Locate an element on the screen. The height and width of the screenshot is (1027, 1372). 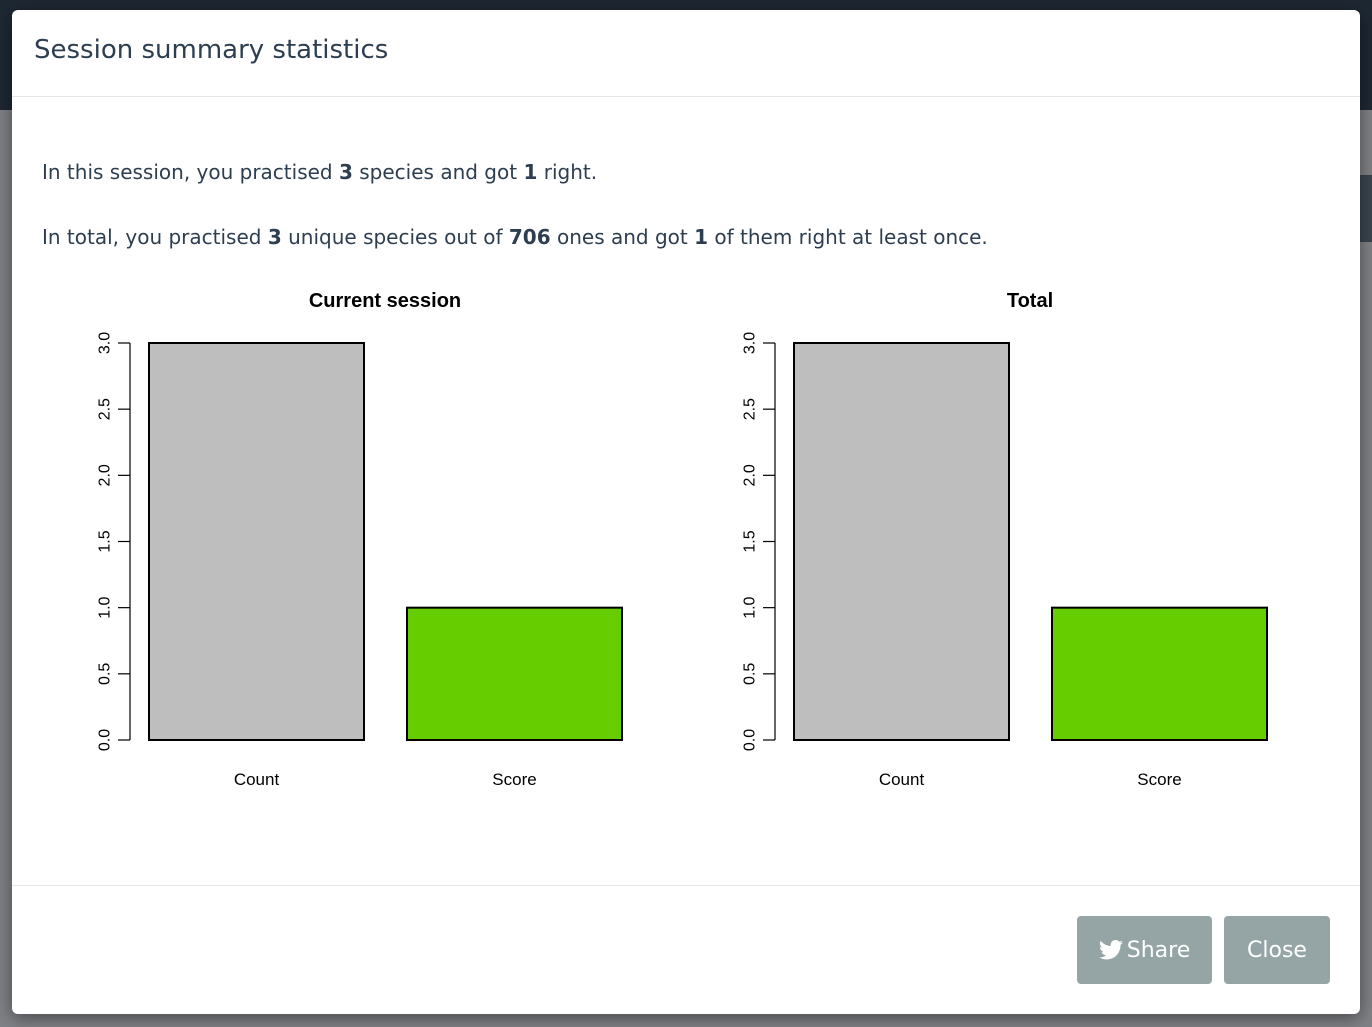
modal-header: Session summary statistics is located at coordinates (686, 53).